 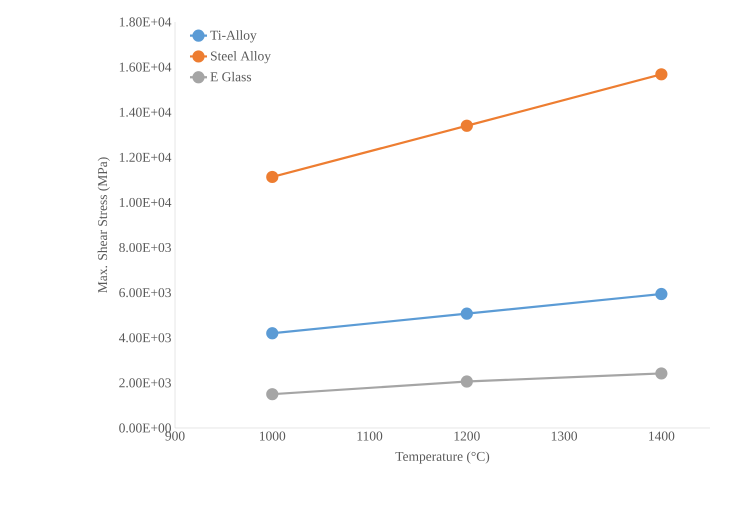 What do you see at coordinates (370, 436) in the screenshot?
I see `x-tick-label: 1100` at bounding box center [370, 436].